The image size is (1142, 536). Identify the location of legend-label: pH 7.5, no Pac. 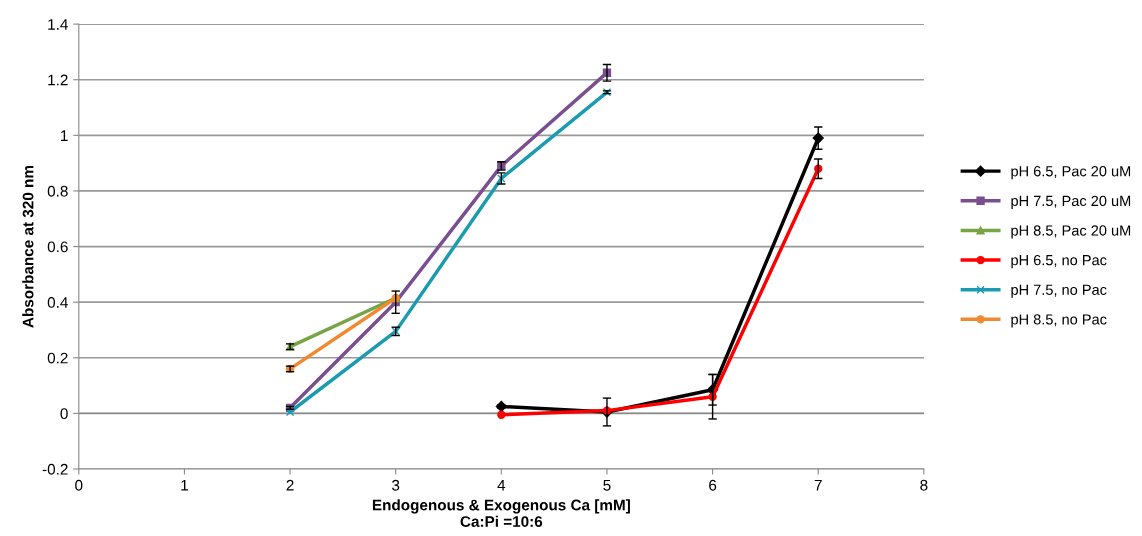
(1059, 291).